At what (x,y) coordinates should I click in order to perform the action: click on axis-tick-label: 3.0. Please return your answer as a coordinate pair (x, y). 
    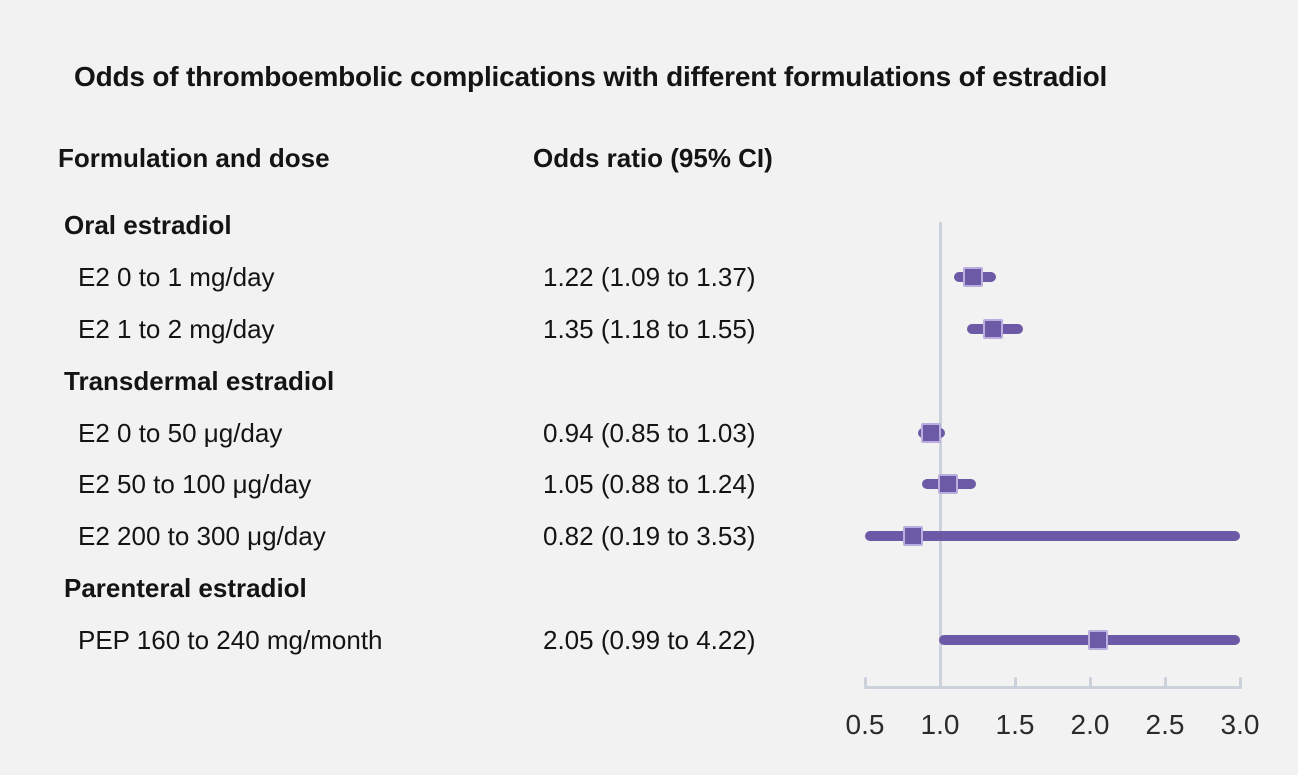
    Looking at the image, I should click on (1240, 724).